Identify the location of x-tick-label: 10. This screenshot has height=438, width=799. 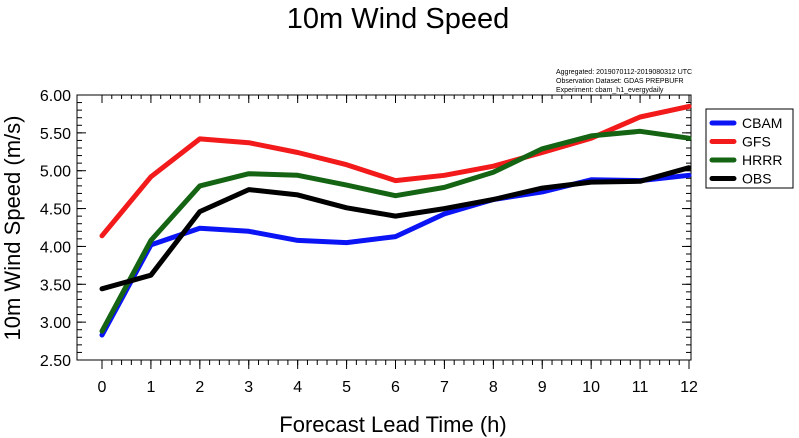
(591, 387).